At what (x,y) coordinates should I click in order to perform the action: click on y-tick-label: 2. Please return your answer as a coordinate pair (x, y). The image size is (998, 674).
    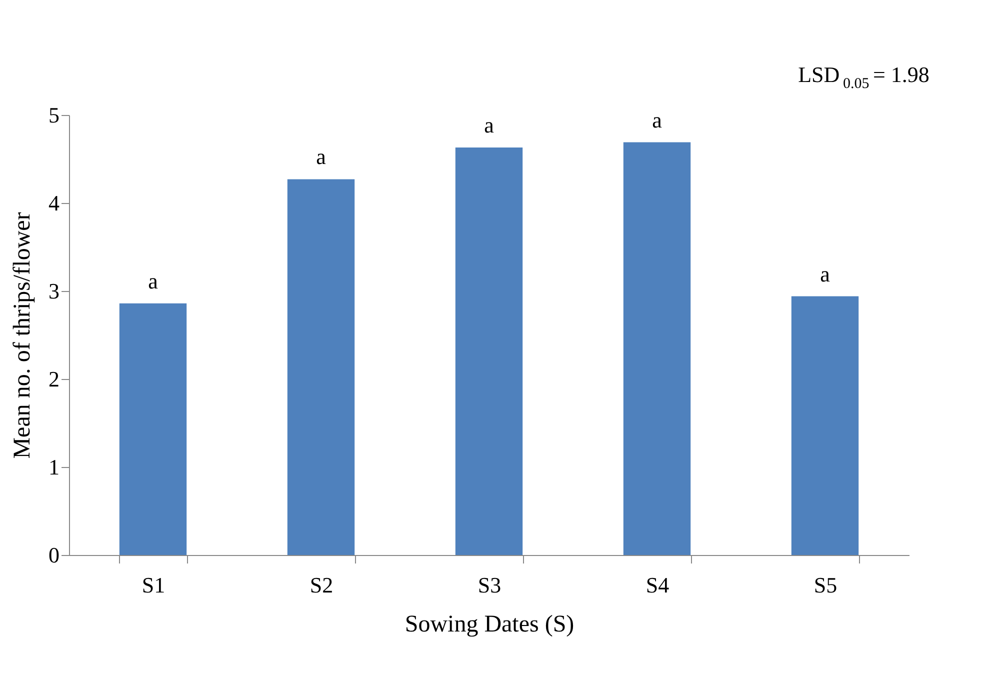
    Looking at the image, I should click on (54, 379).